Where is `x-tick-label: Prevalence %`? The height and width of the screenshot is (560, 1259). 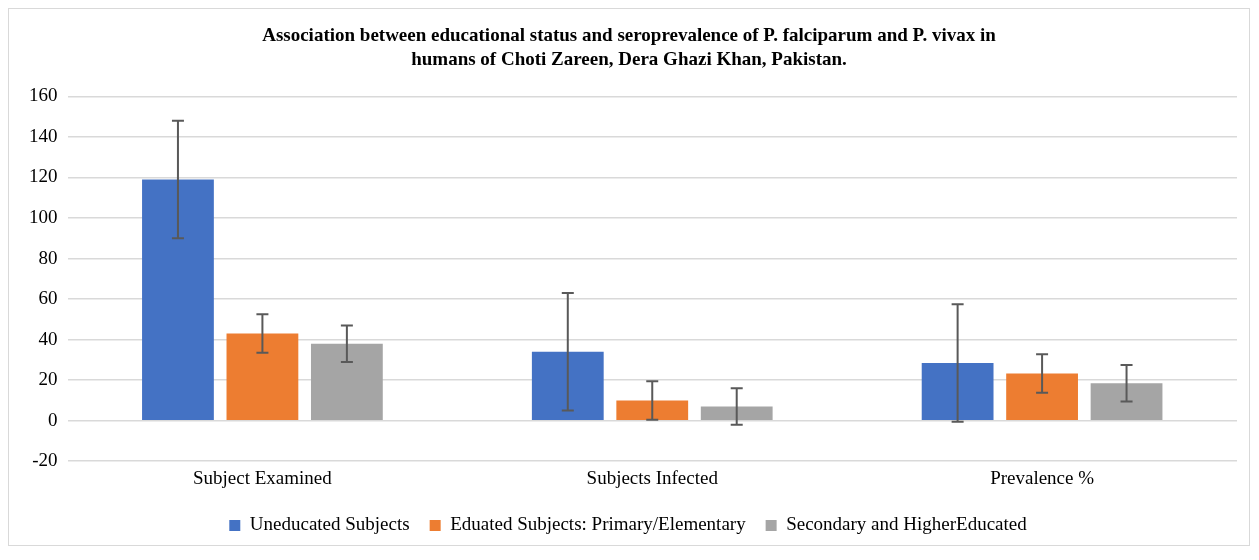
x-tick-label: Prevalence % is located at coordinates (1042, 477).